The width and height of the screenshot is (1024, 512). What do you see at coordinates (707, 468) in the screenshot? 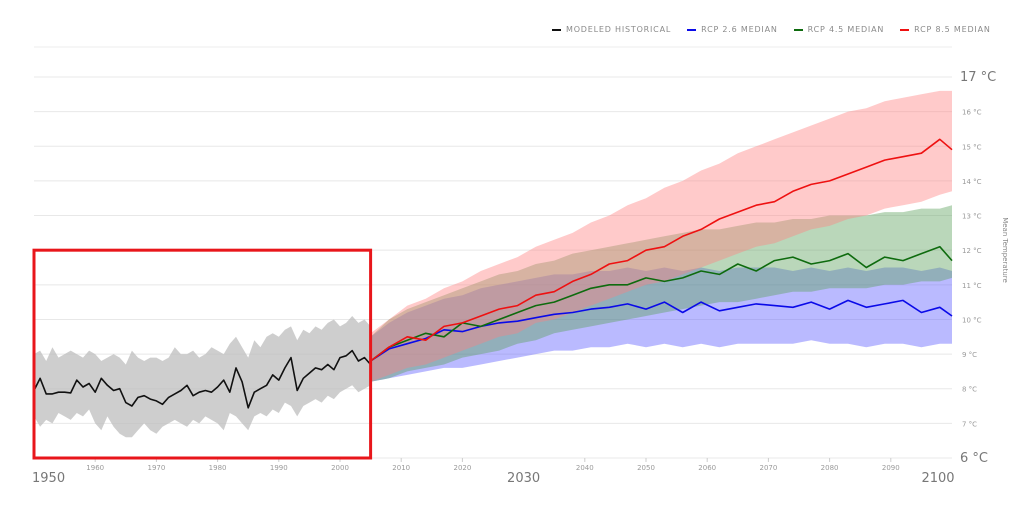
I see `x-tick-label: 2060` at bounding box center [707, 468].